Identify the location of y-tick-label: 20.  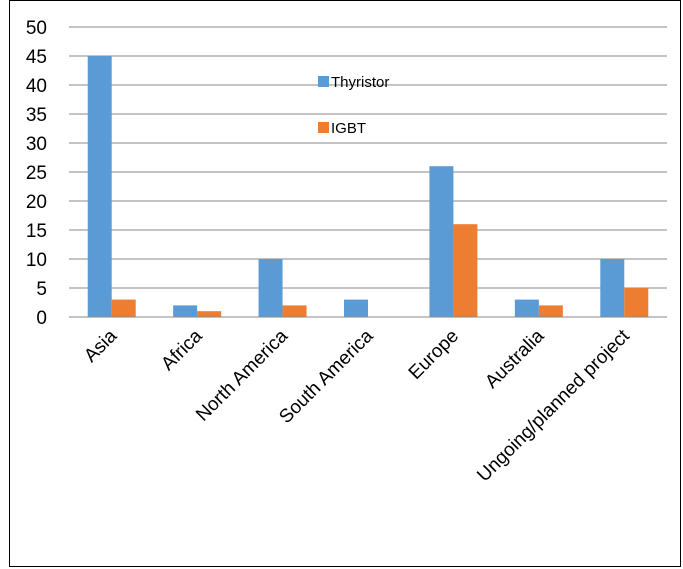
(36, 202).